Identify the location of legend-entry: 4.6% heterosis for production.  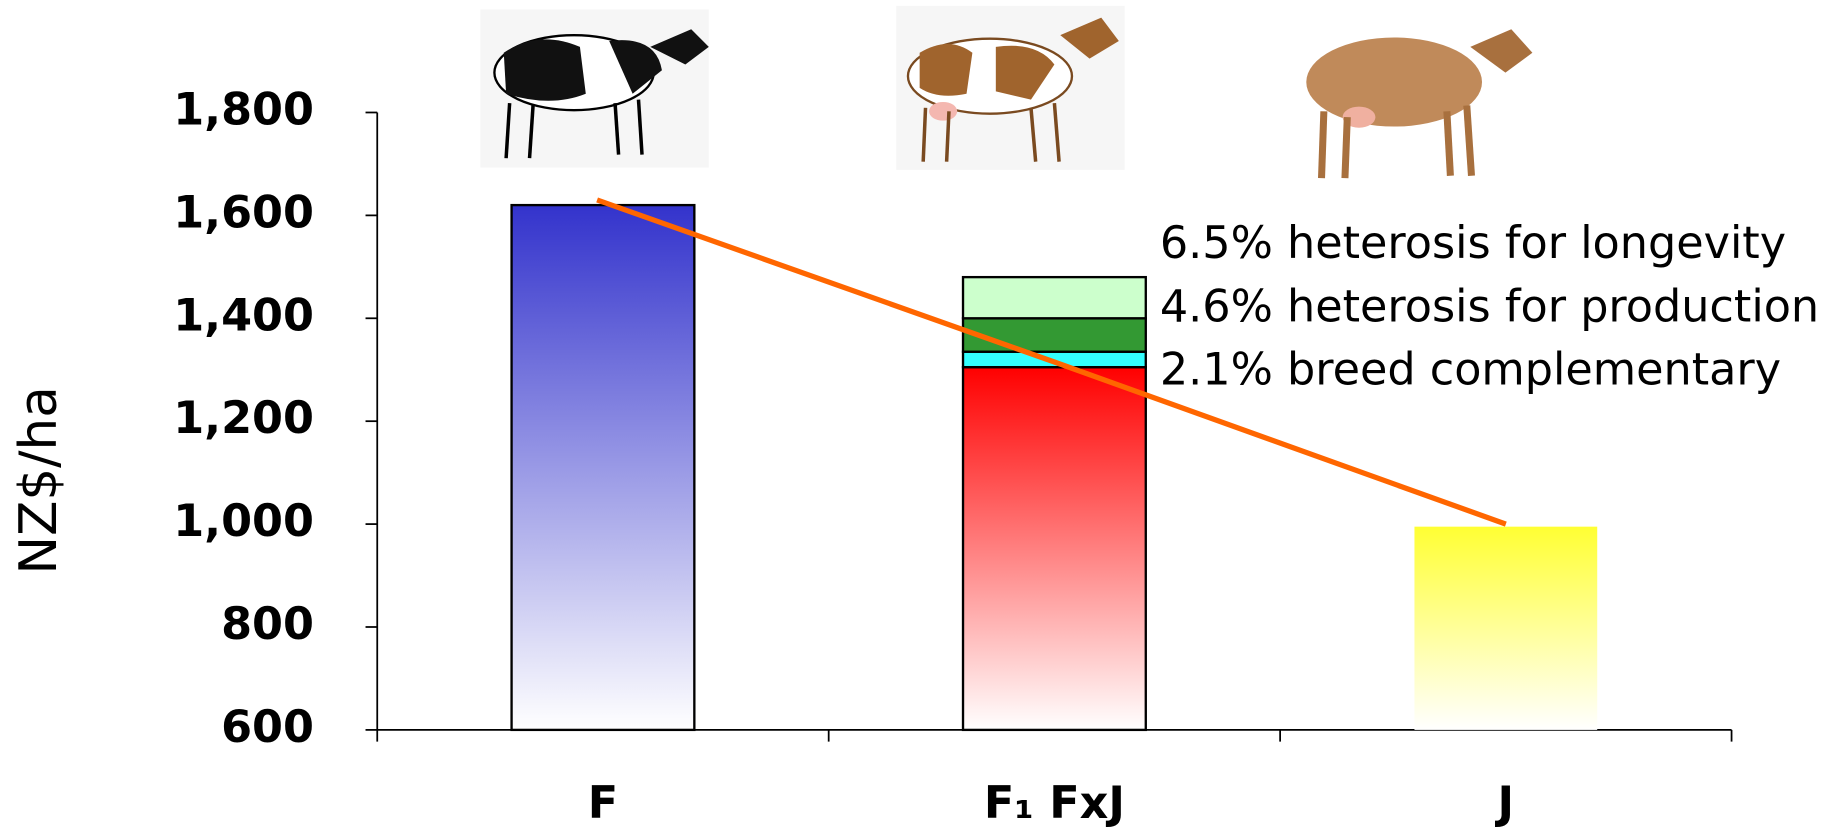
(1489, 306).